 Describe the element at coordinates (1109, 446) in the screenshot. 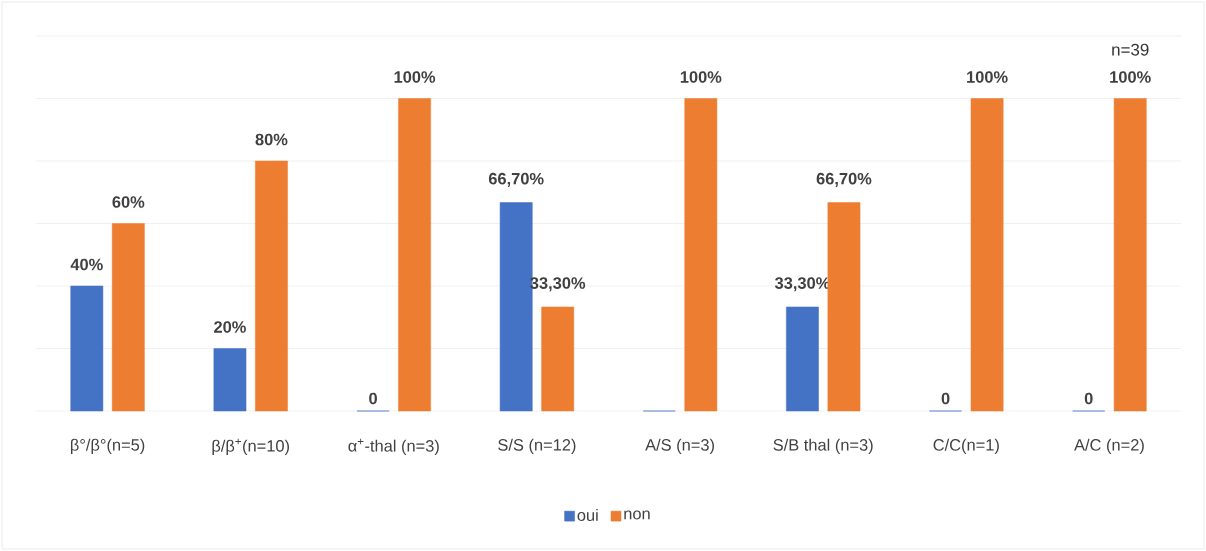

I see `x-tick-label: A/C (n=2)` at that location.